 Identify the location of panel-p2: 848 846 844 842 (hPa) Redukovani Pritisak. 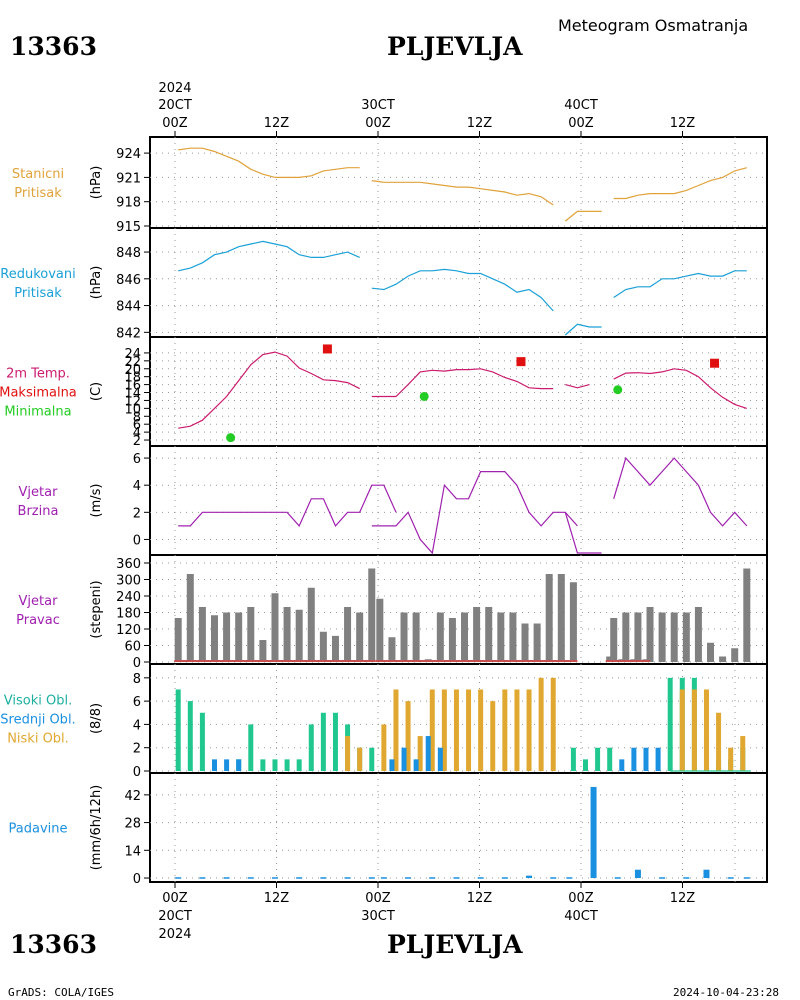
(384, 284).